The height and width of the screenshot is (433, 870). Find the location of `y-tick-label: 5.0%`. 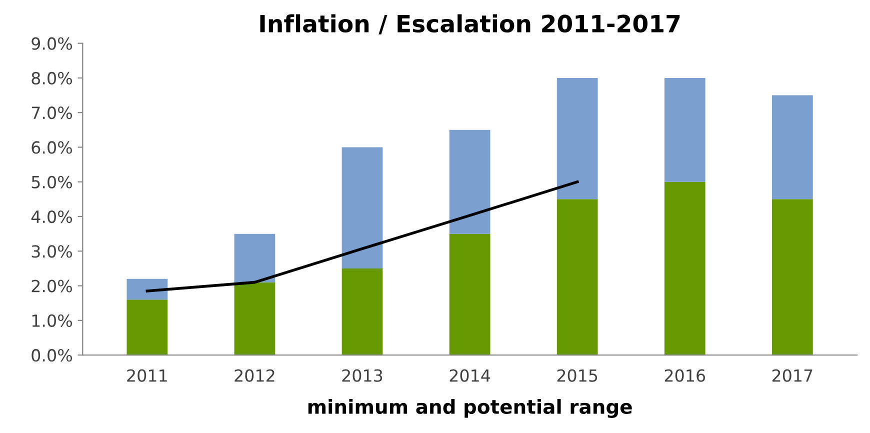

y-tick-label: 5.0% is located at coordinates (52, 182).